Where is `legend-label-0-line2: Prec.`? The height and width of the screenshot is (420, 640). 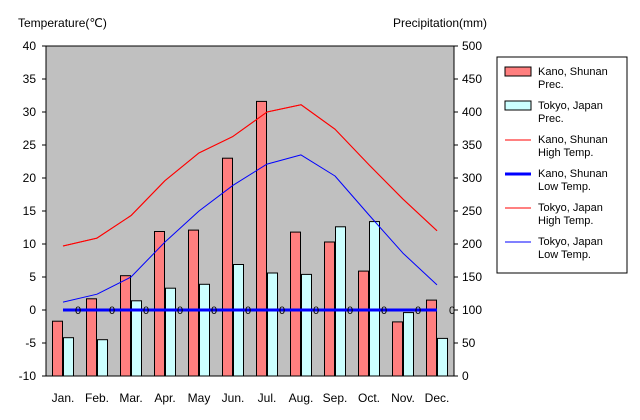
legend-label-0-line2: Prec. is located at coordinates (551, 85).